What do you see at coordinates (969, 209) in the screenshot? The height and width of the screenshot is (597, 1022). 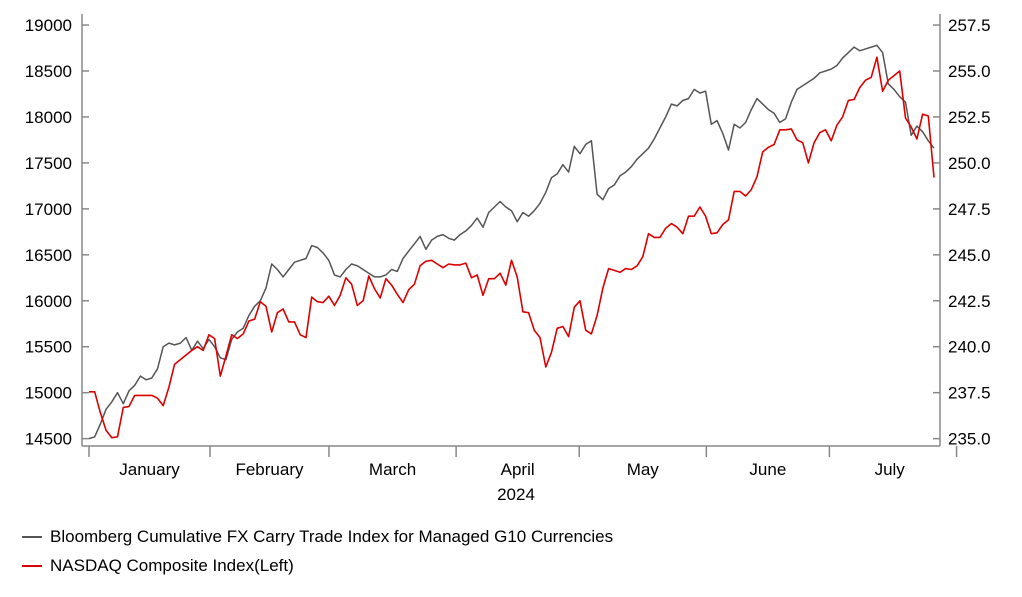 I see `right-axis-tick-label: 247.5` at bounding box center [969, 209].